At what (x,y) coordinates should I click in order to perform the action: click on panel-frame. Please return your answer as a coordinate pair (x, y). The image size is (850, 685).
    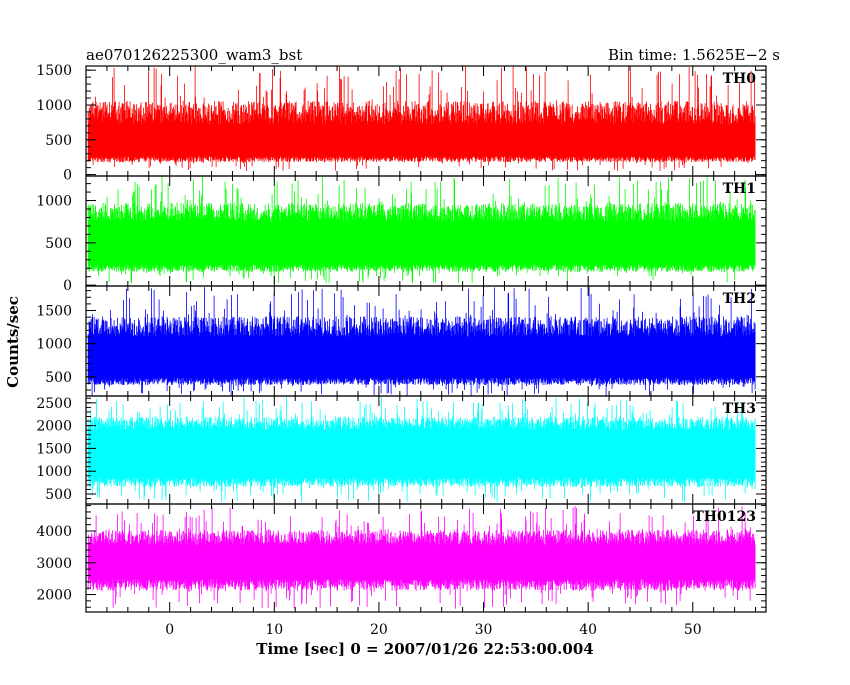
    Looking at the image, I should click on (426, 558).